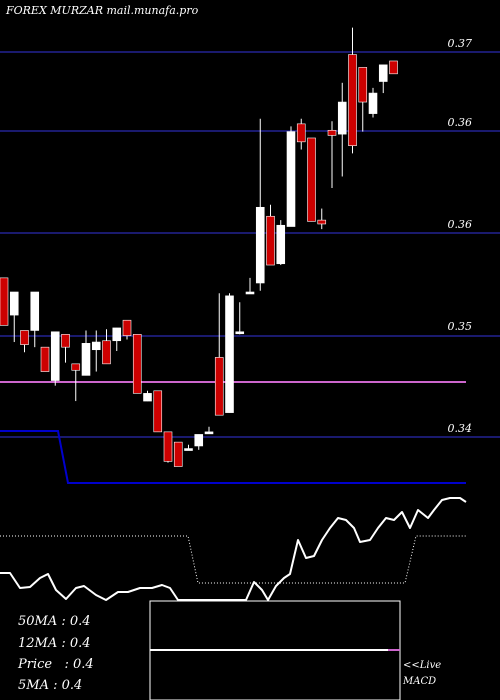 This screenshot has height=700, width=500. What do you see at coordinates (460, 122) in the screenshot?
I see `price-label-1: 0.36` at bounding box center [460, 122].